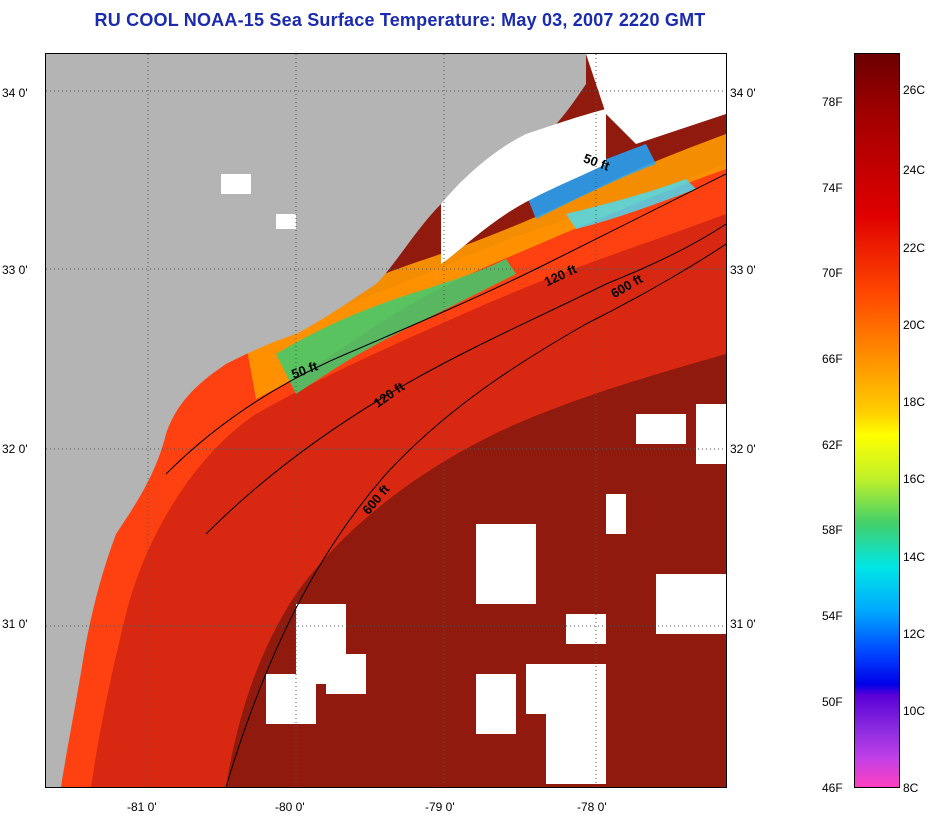 The height and width of the screenshot is (817, 928). I want to click on temperature-colorbar, so click(877, 420).